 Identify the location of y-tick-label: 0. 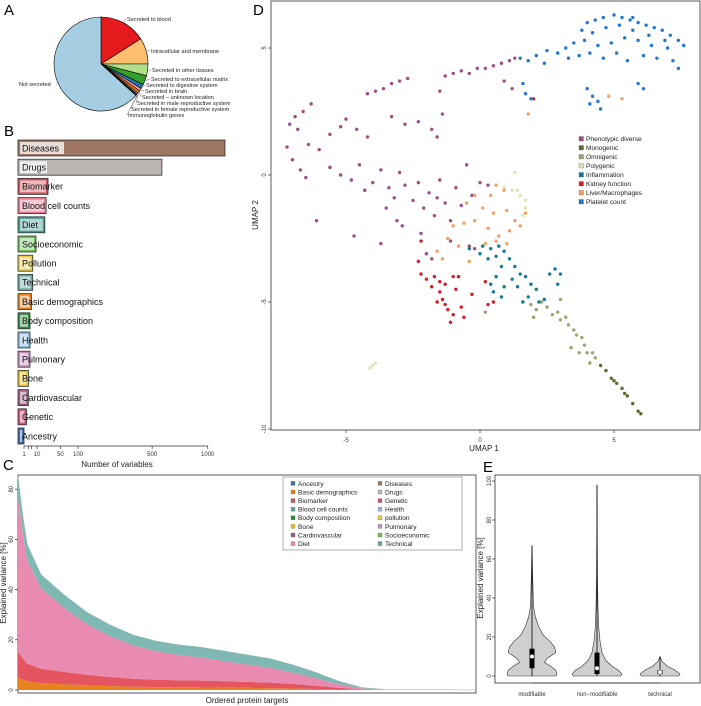
(490, 676).